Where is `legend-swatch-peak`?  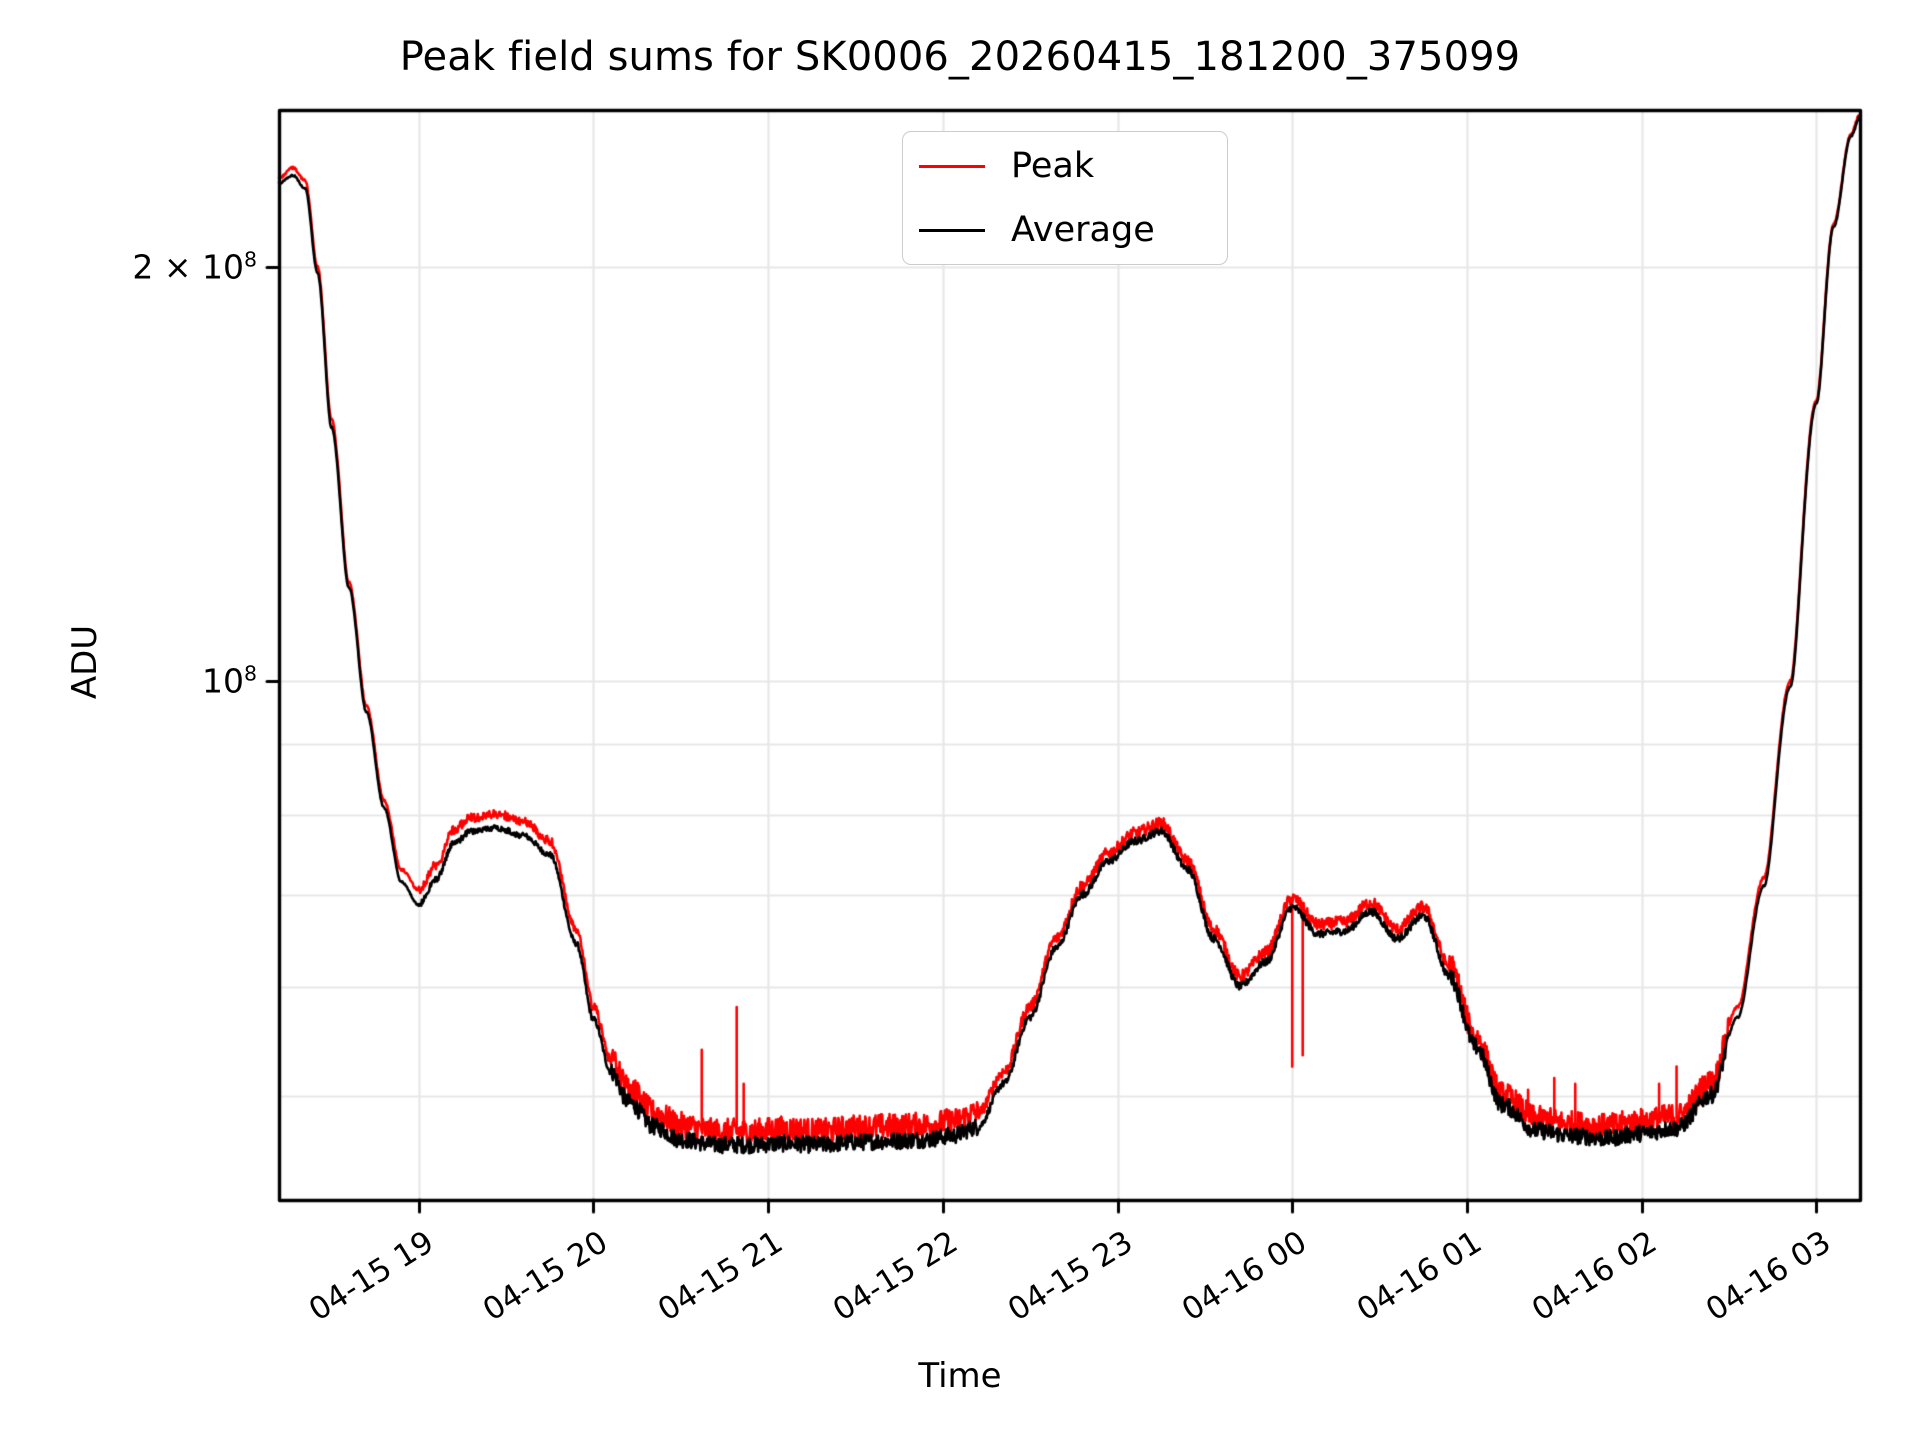
legend-swatch-peak is located at coordinates (952, 166).